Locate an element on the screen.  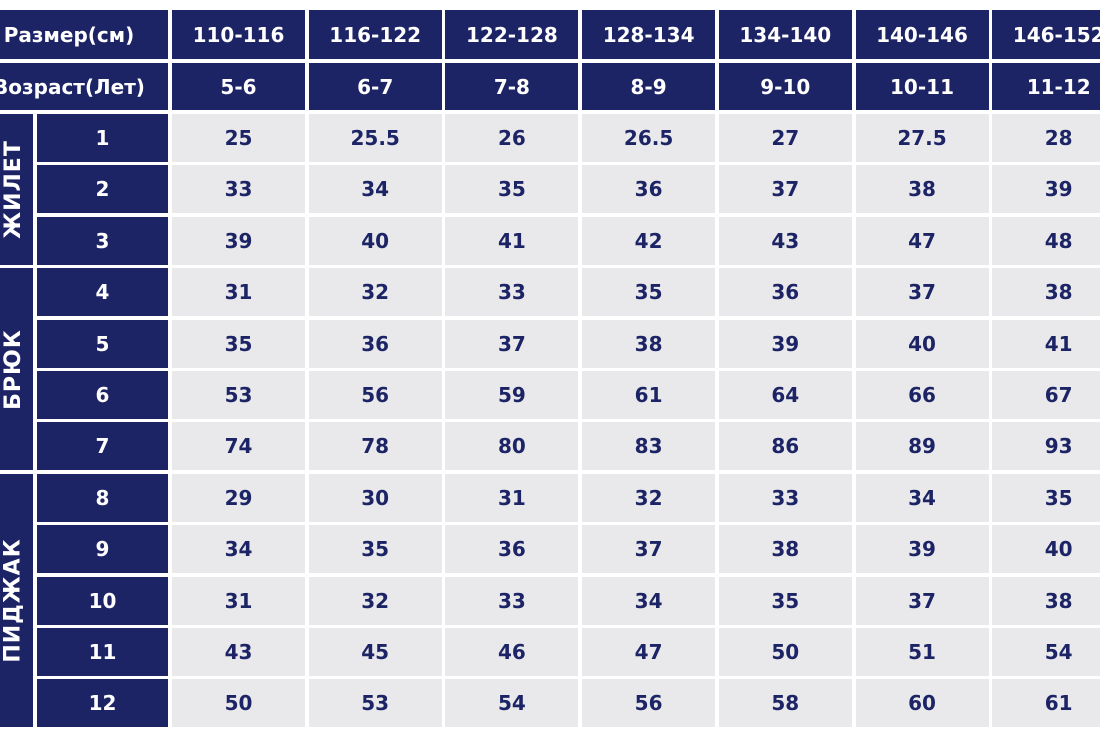
measure-cell-text: 60 is located at coordinates (922, 703).